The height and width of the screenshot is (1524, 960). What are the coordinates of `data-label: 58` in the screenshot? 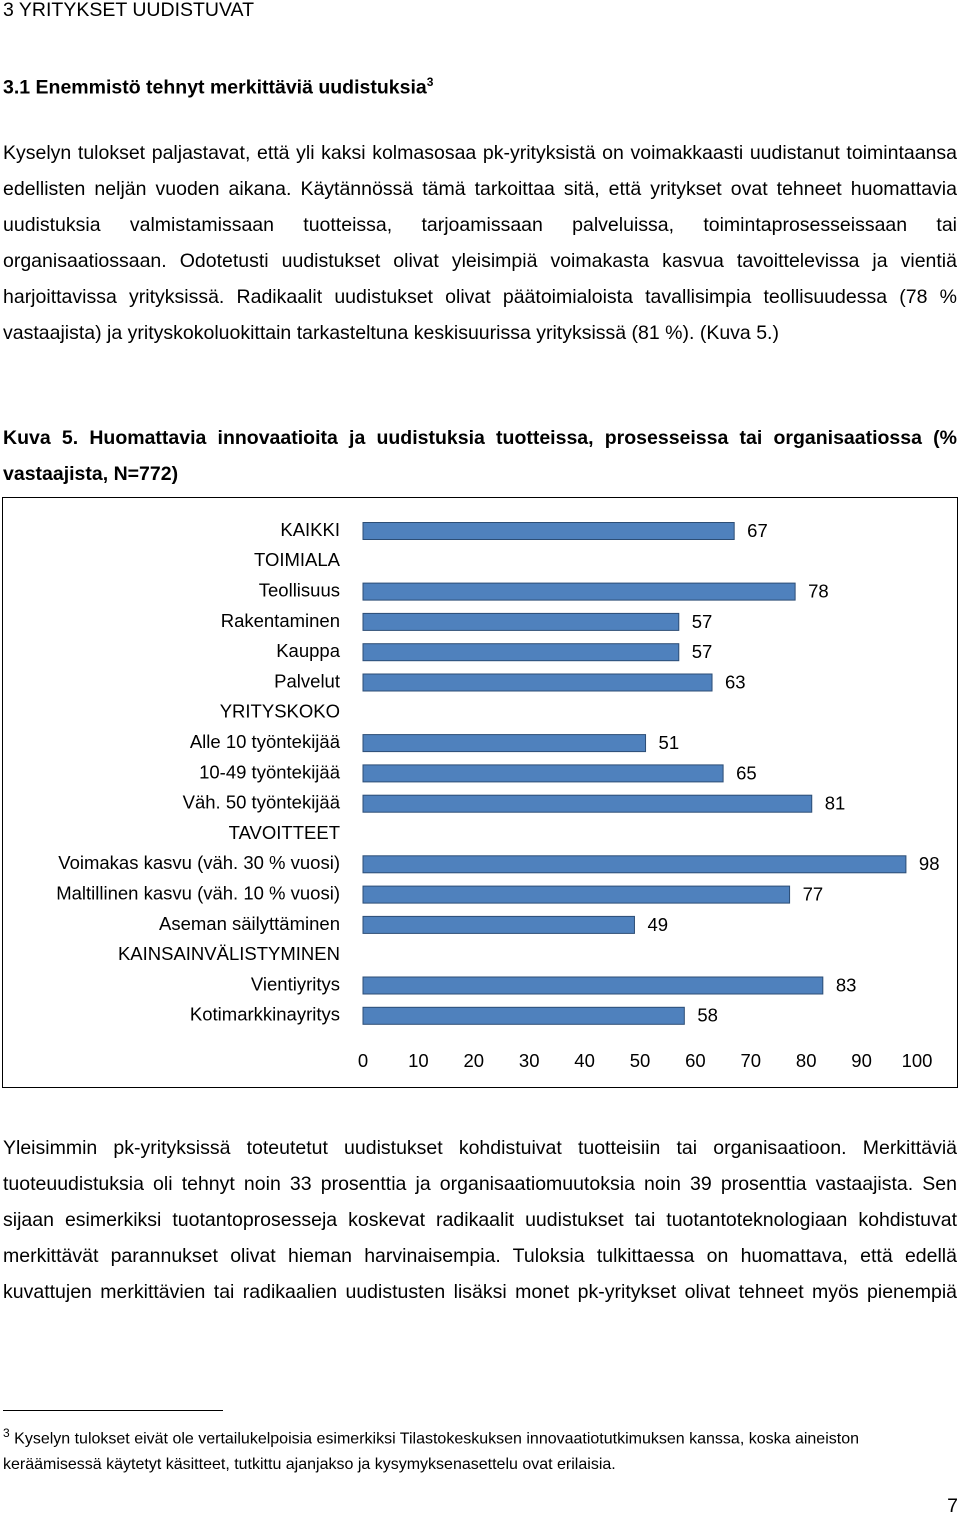 It's located at (707, 1015).